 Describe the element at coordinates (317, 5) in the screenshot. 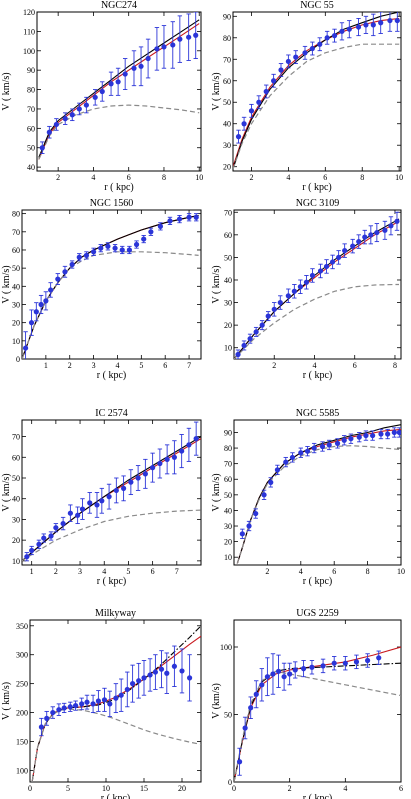

I see `panel-title: NGC 55` at that location.